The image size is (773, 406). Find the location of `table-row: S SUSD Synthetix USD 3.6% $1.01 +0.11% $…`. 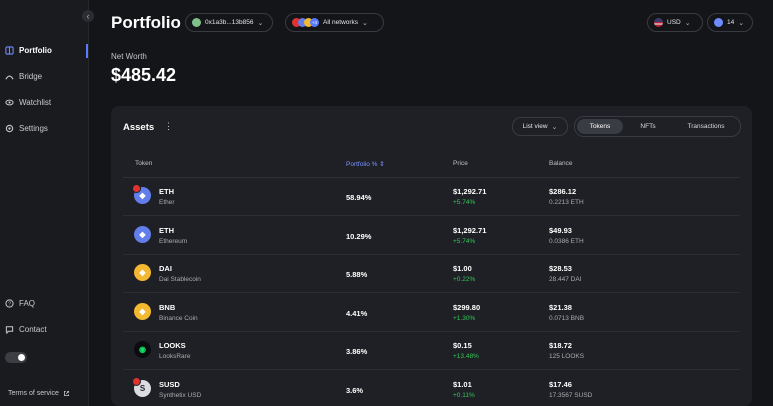

table-row: S SUSD Synthetix USD 3.6% $1.01 +0.11% $… is located at coordinates (431, 388).